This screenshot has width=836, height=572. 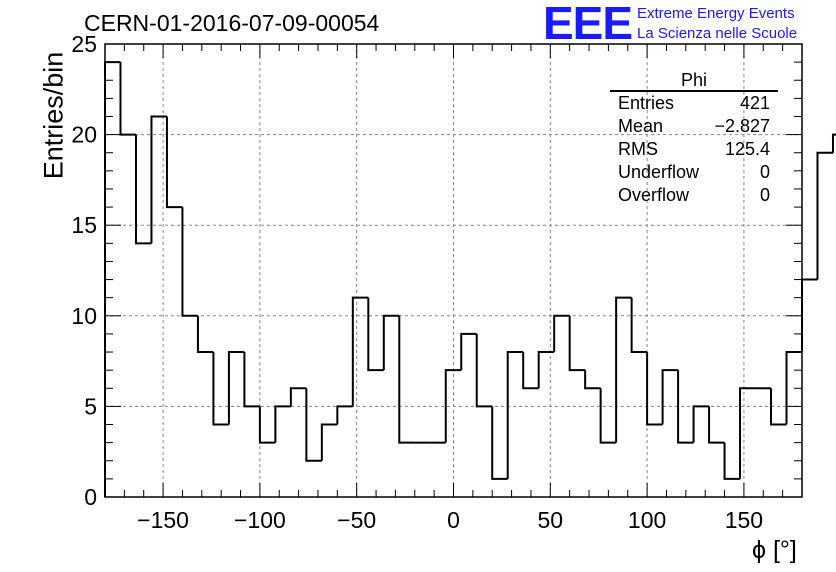 I want to click on x-tick-label: −100, so click(x=260, y=520).